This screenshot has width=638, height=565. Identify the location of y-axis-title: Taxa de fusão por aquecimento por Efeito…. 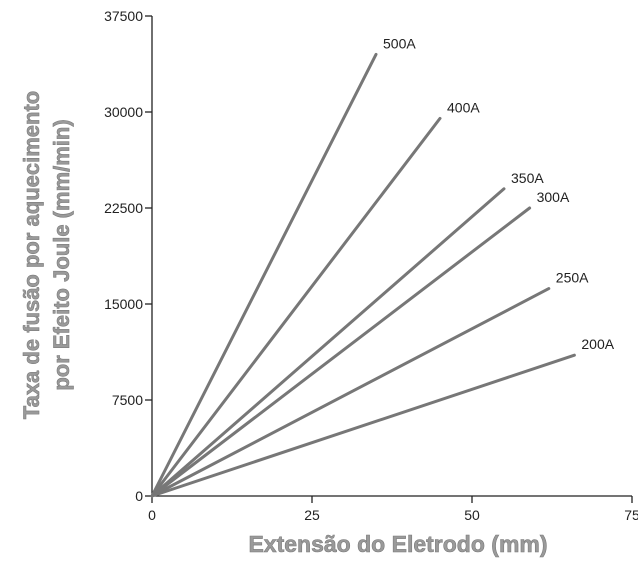
(47, 254).